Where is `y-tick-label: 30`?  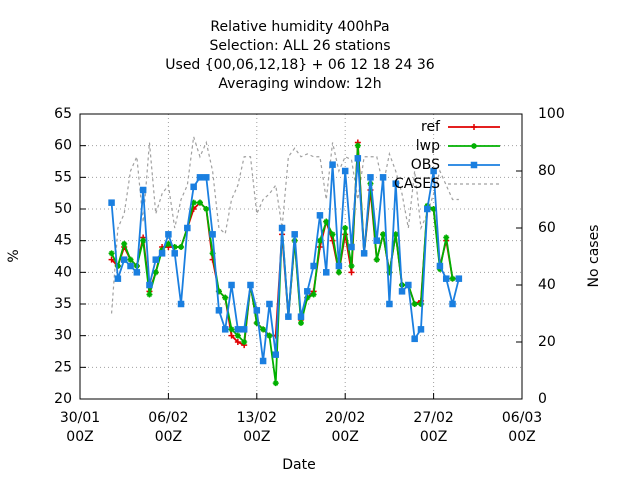 y-tick-label: 30 is located at coordinates (63, 336).